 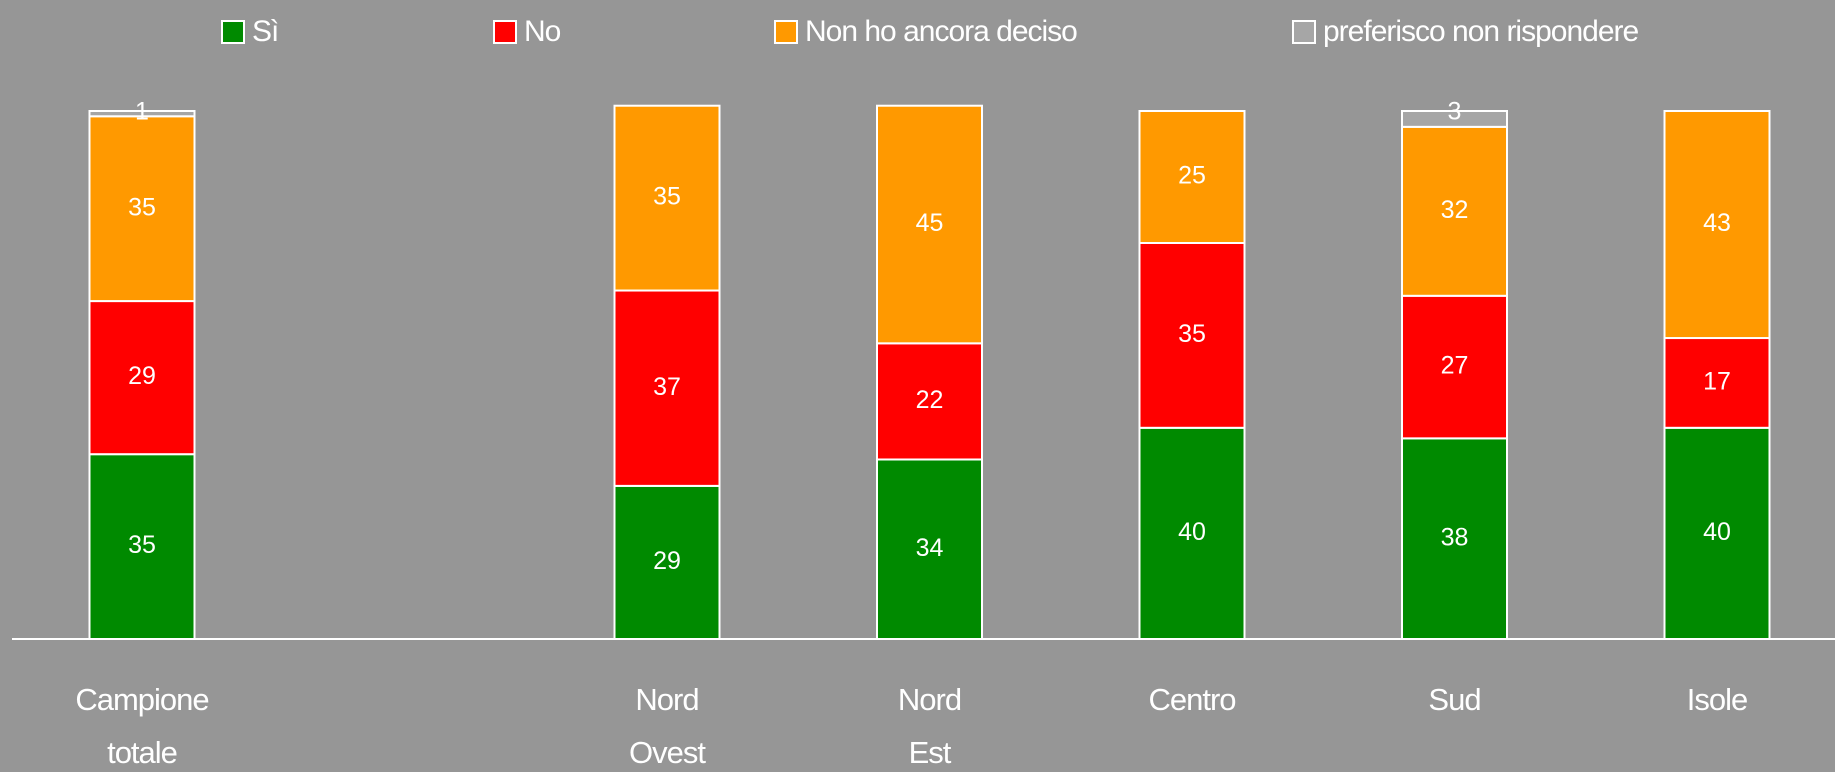 I want to click on data-label: 43, so click(x=1717, y=223).